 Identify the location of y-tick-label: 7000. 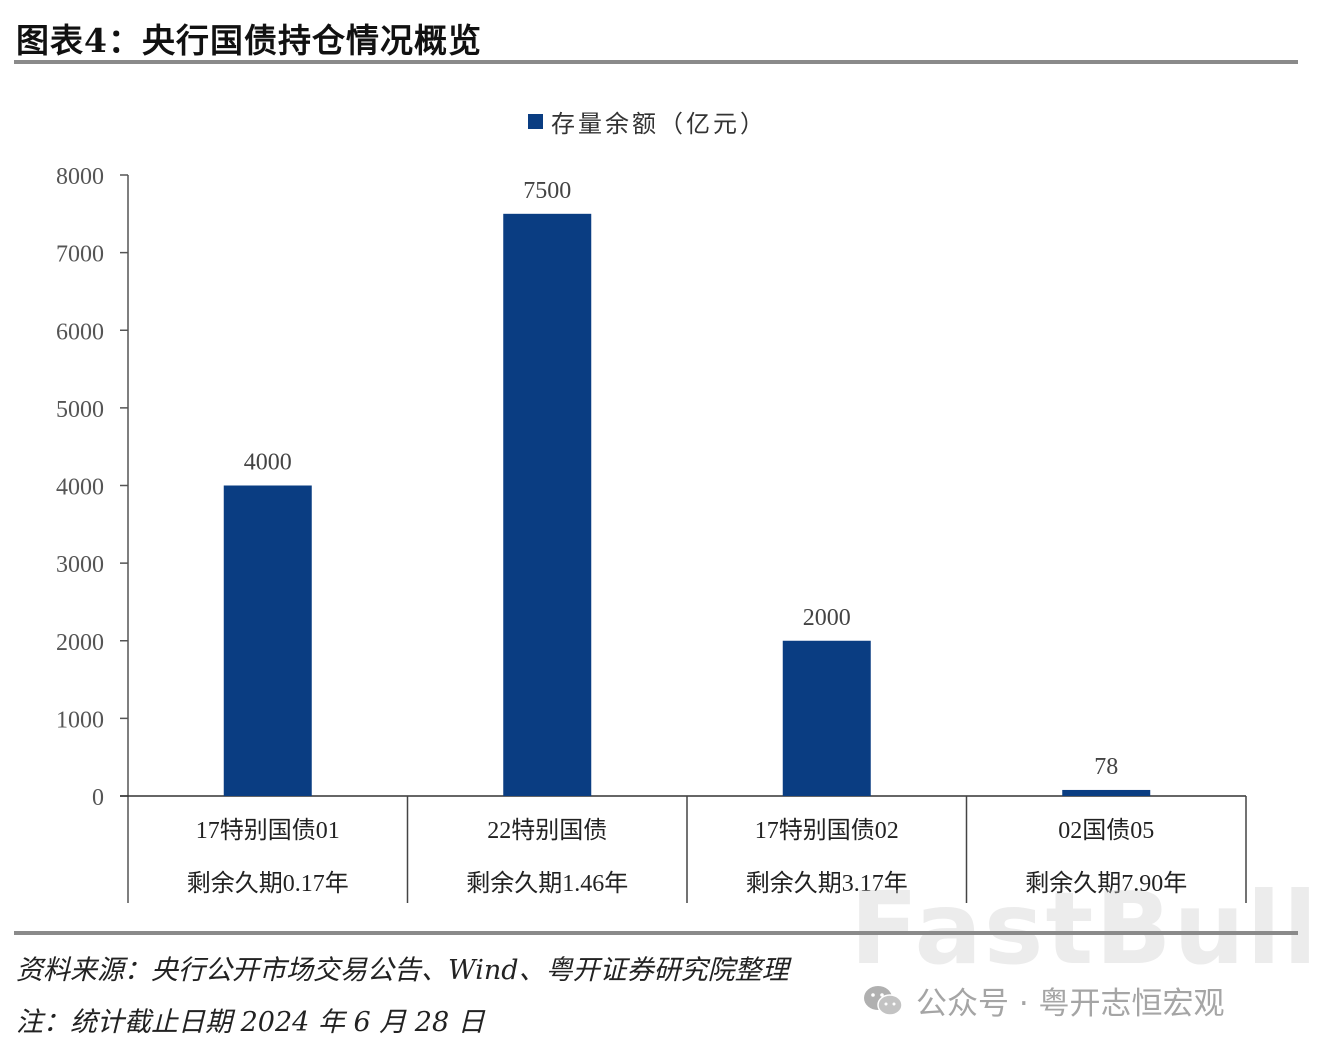
(80, 255).